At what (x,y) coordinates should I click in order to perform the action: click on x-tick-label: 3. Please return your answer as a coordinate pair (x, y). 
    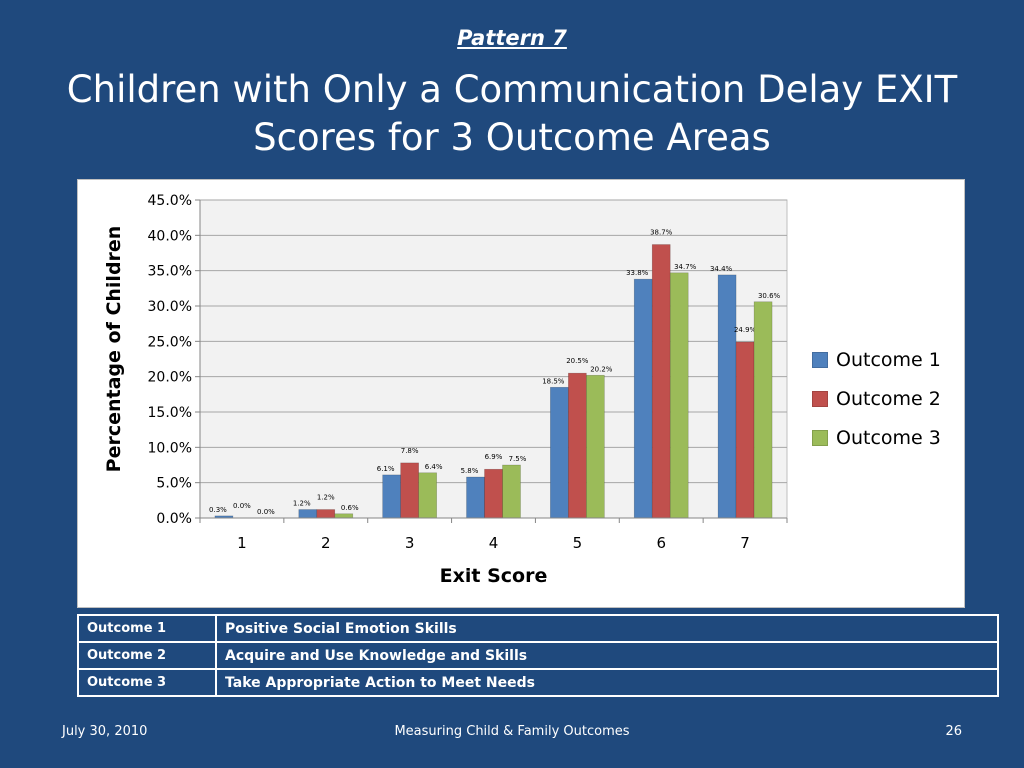
    Looking at the image, I should click on (410, 543).